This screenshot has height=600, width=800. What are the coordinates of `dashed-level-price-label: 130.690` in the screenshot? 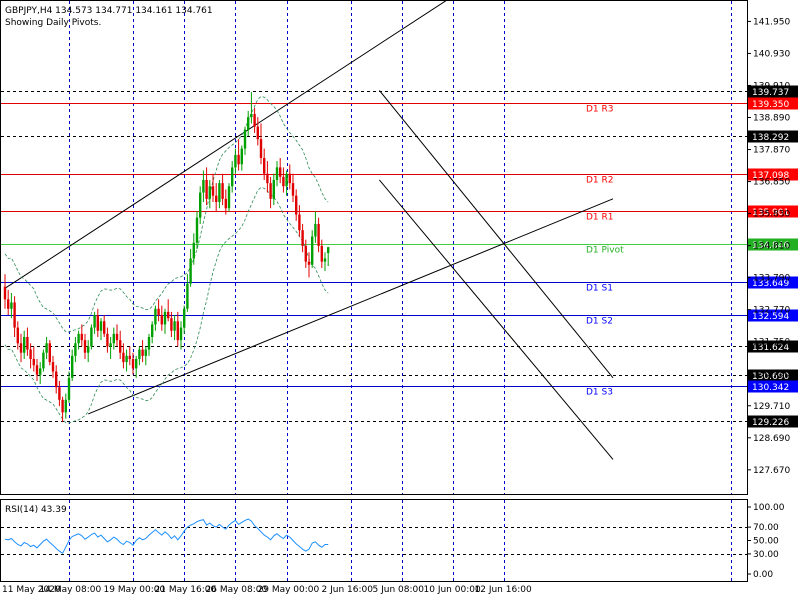 It's located at (770, 377).